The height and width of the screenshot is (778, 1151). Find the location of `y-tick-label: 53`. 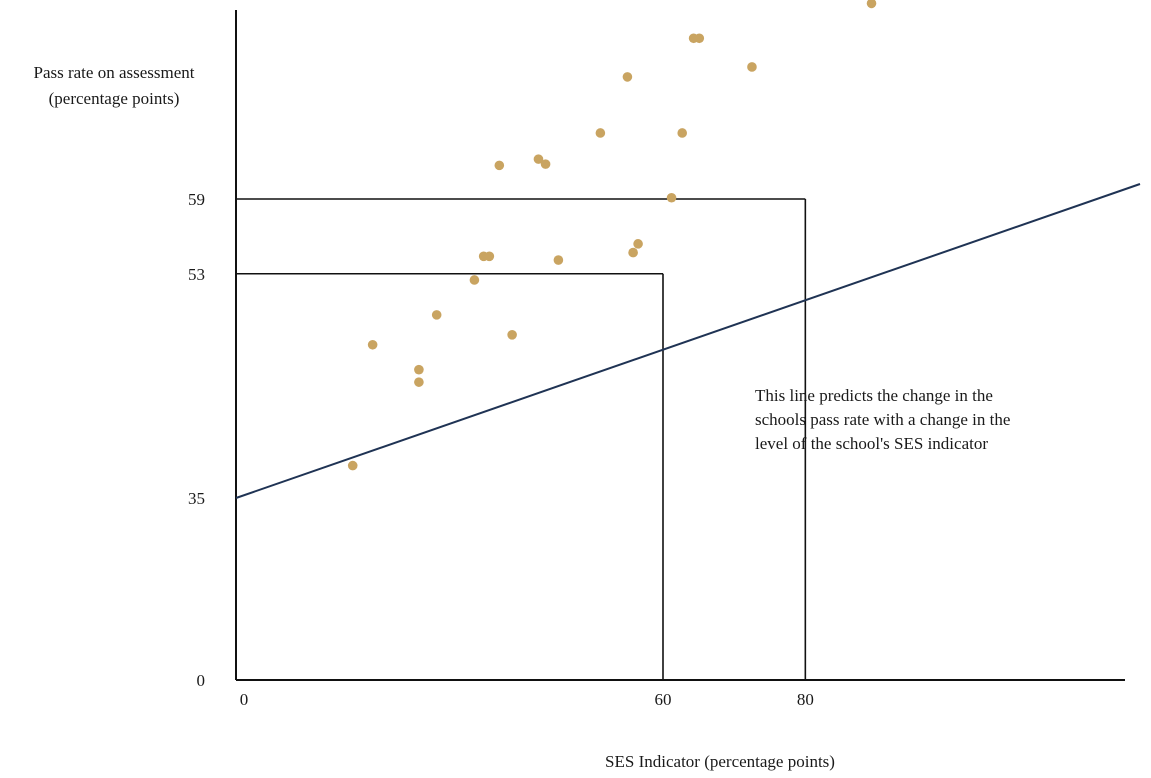

y-tick-label: 53 is located at coordinates (196, 274).